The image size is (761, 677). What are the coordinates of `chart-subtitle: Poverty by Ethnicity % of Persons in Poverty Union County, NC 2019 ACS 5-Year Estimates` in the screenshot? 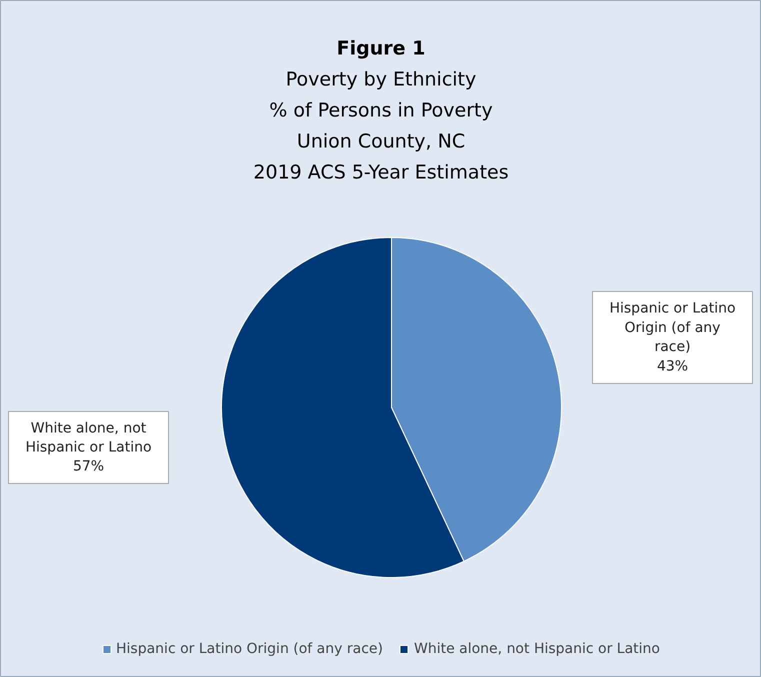 It's located at (381, 126).